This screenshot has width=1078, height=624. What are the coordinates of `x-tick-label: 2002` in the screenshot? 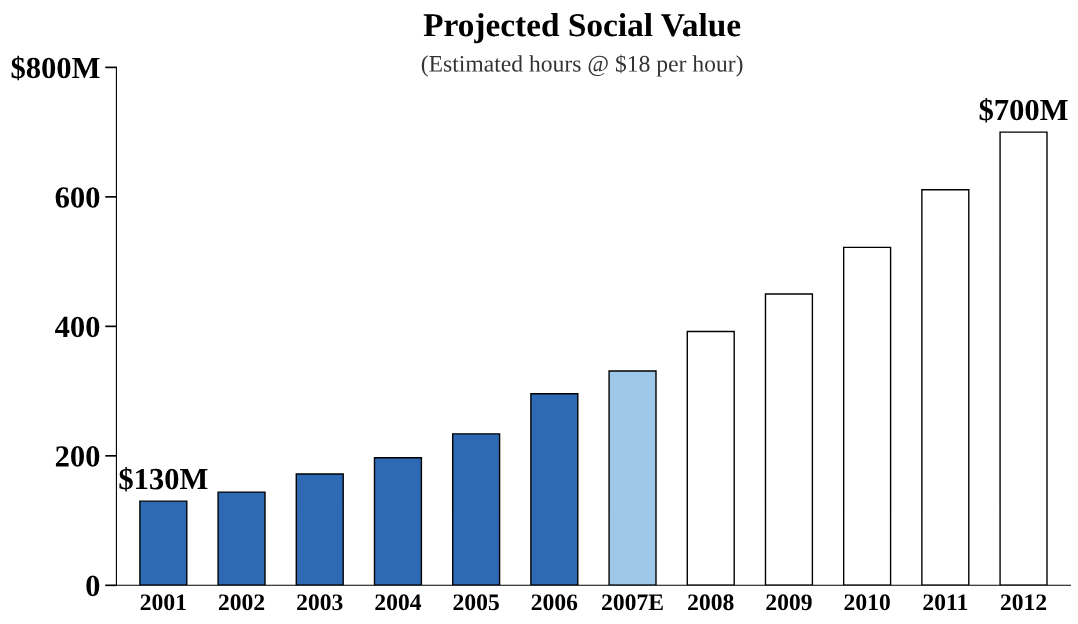 It's located at (241, 602).